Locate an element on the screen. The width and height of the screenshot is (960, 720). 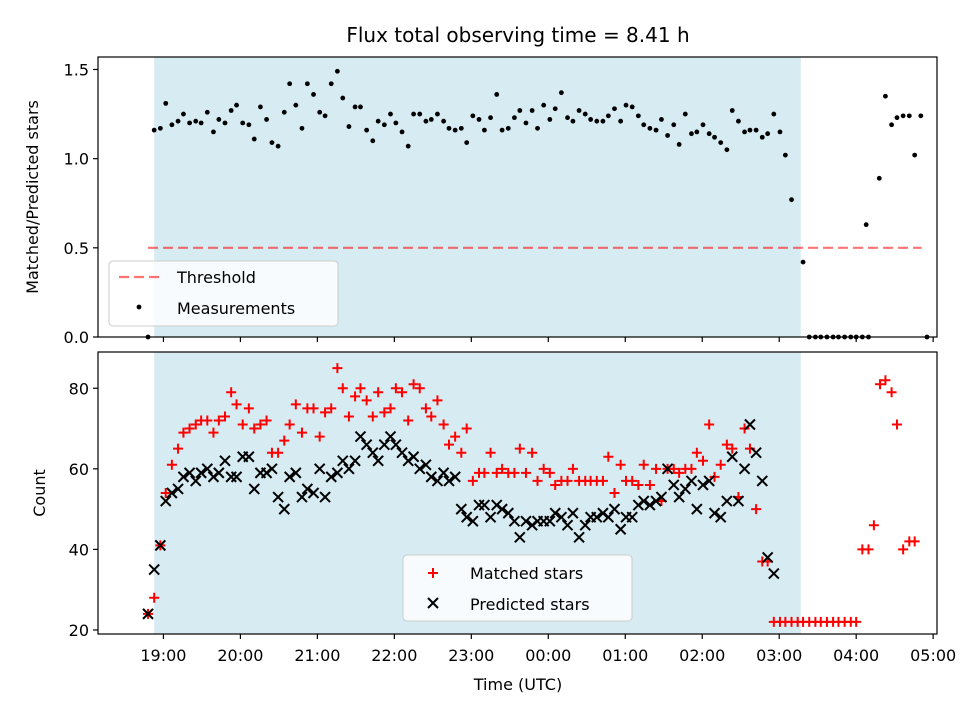
y-tick-label: 1.5 is located at coordinates (76, 69).